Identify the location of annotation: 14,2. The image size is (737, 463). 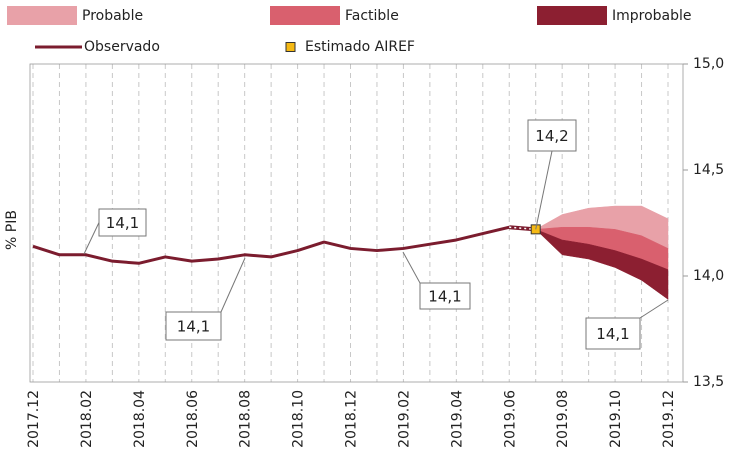
(551, 136).